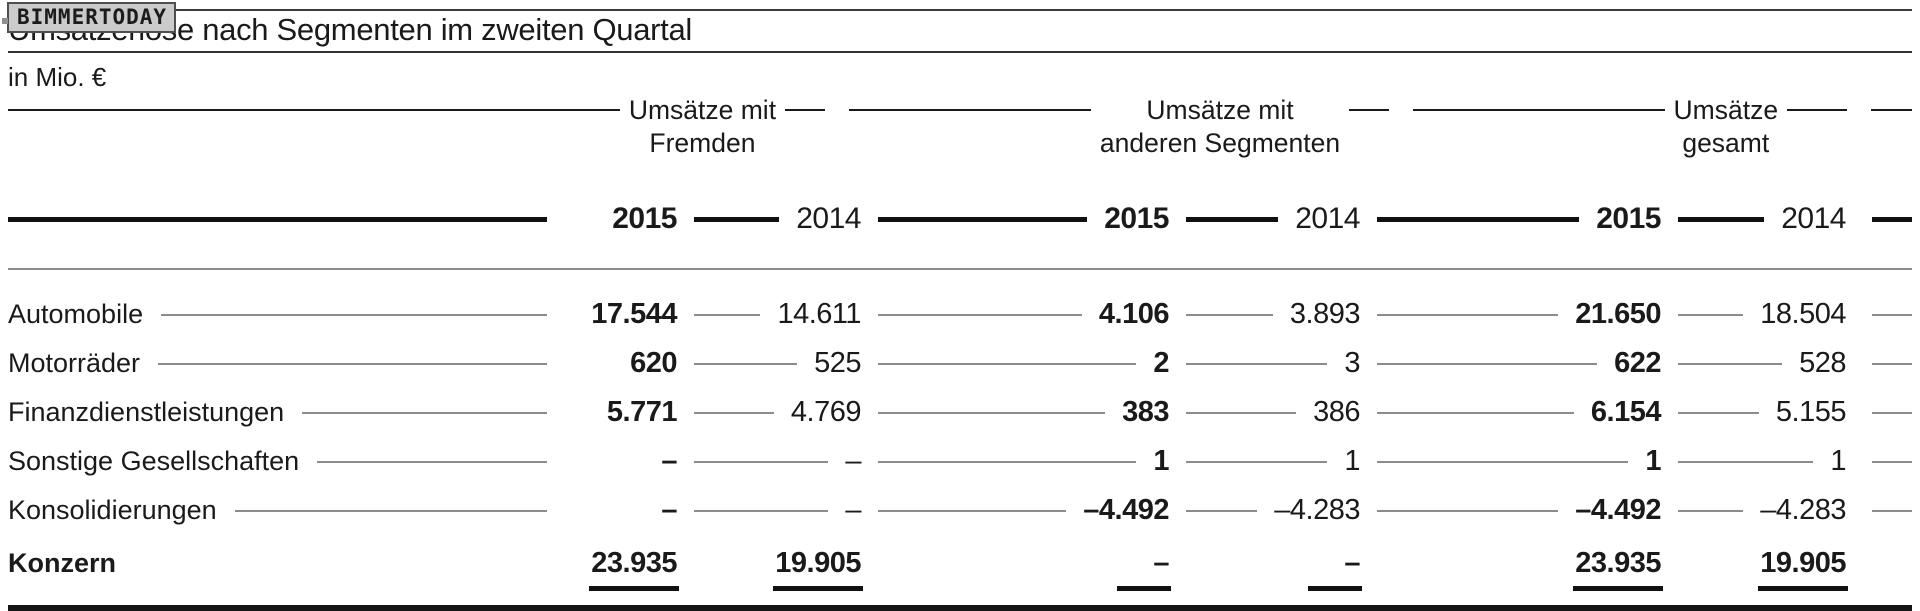 Image resolution: width=1920 pixels, height=611 pixels. I want to click on top-border-line, so click(960, 10).